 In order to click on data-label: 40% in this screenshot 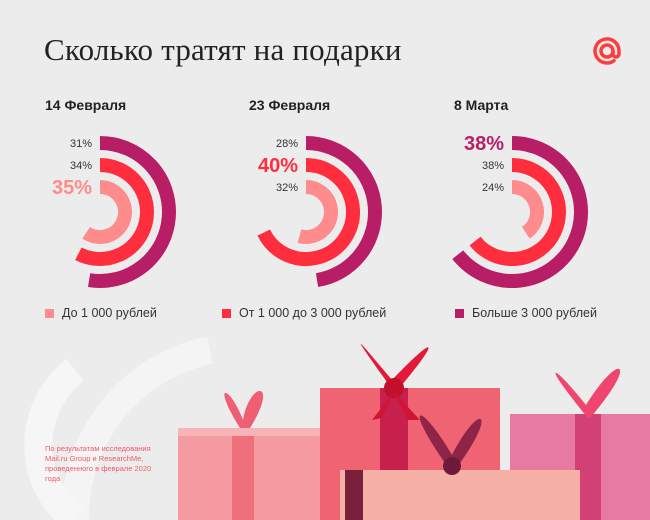, I will do `click(278, 166)`.